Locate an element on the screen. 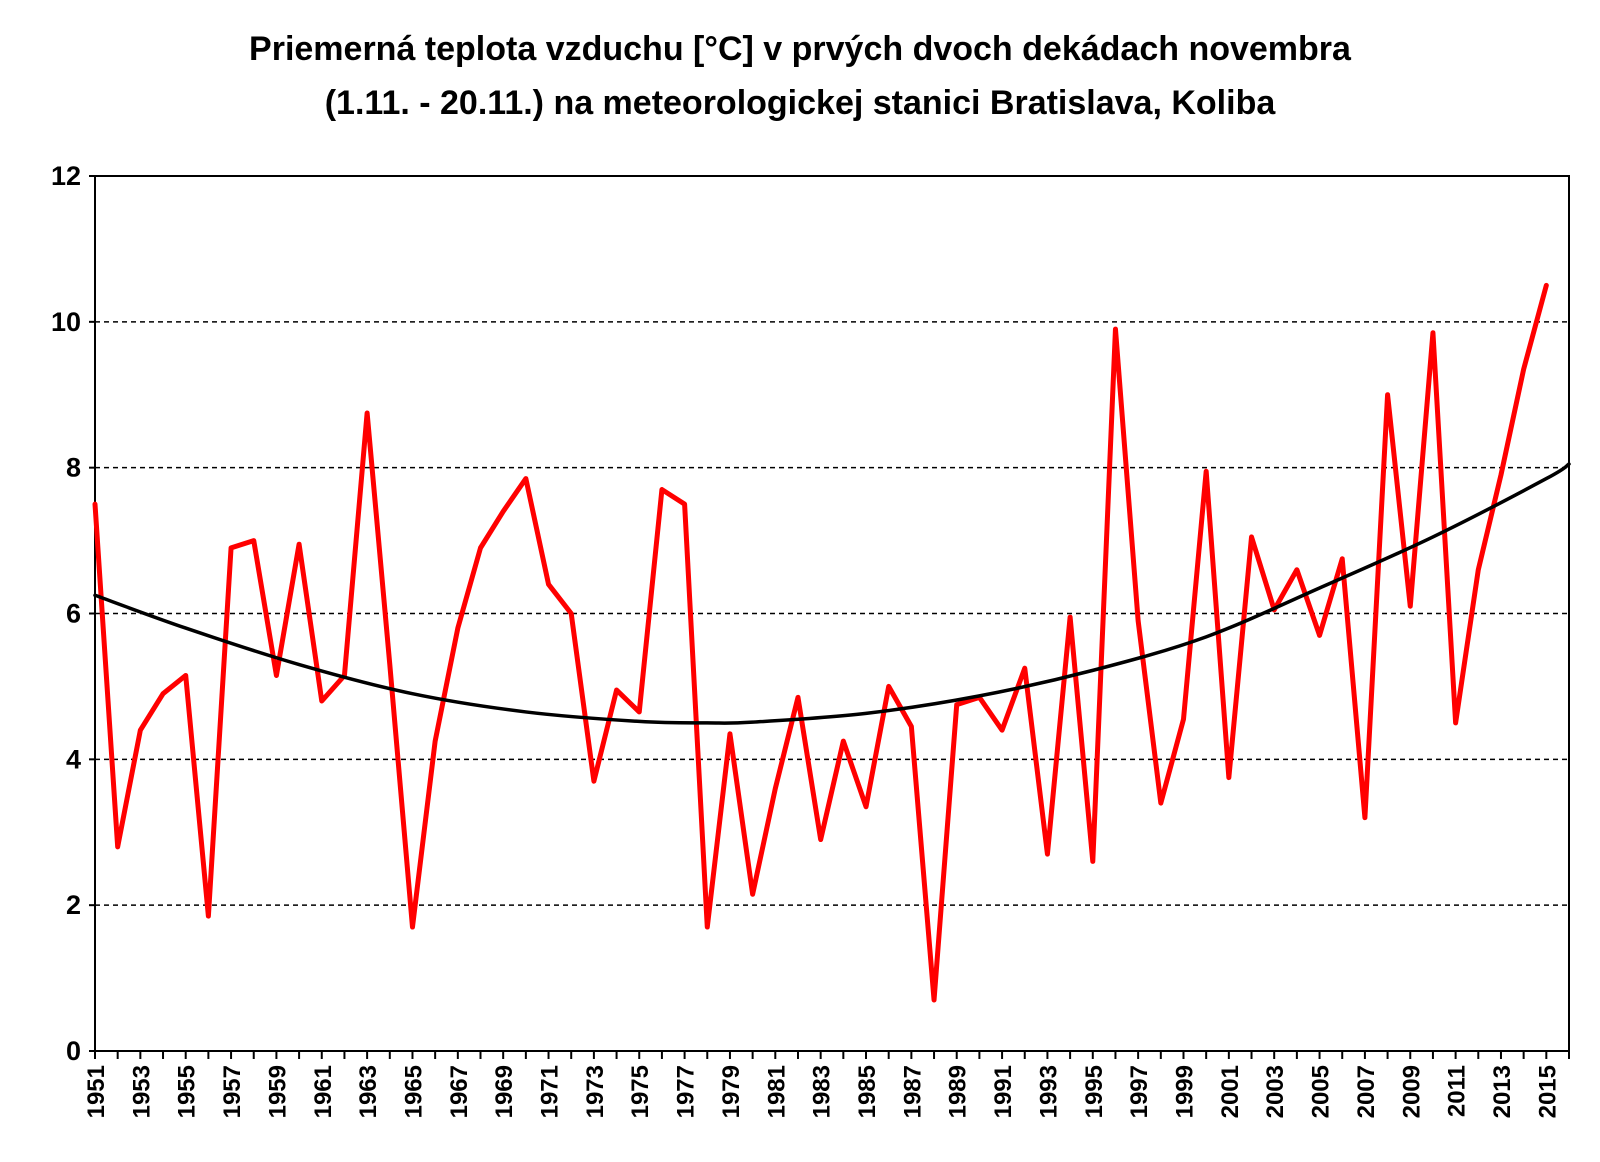  x-tick-label-1961: 1961 is located at coordinates (323, 1091).